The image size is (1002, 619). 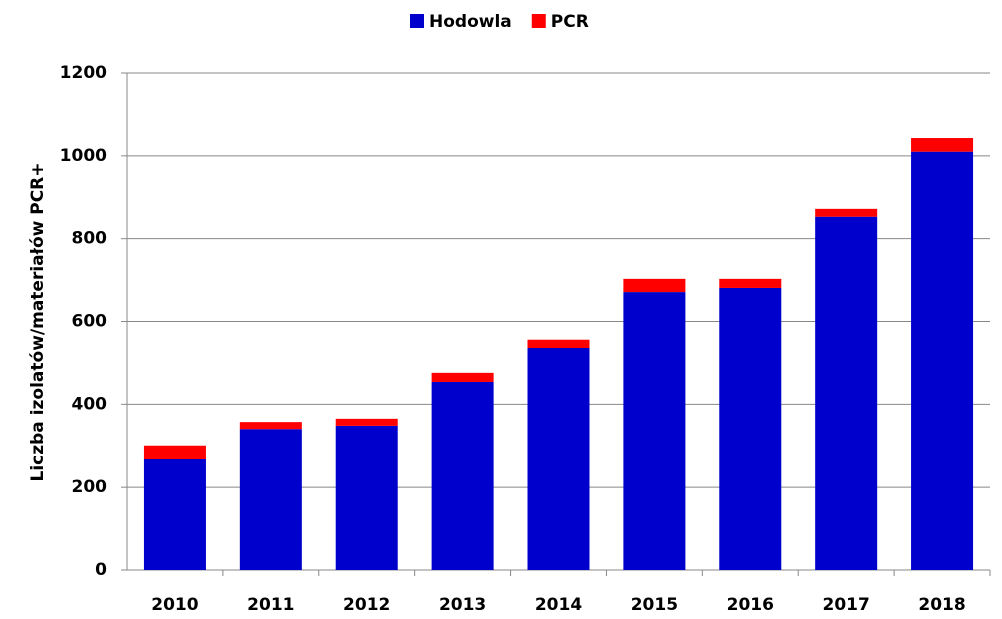 What do you see at coordinates (174, 605) in the screenshot?
I see `x-tick-label: 2010` at bounding box center [174, 605].